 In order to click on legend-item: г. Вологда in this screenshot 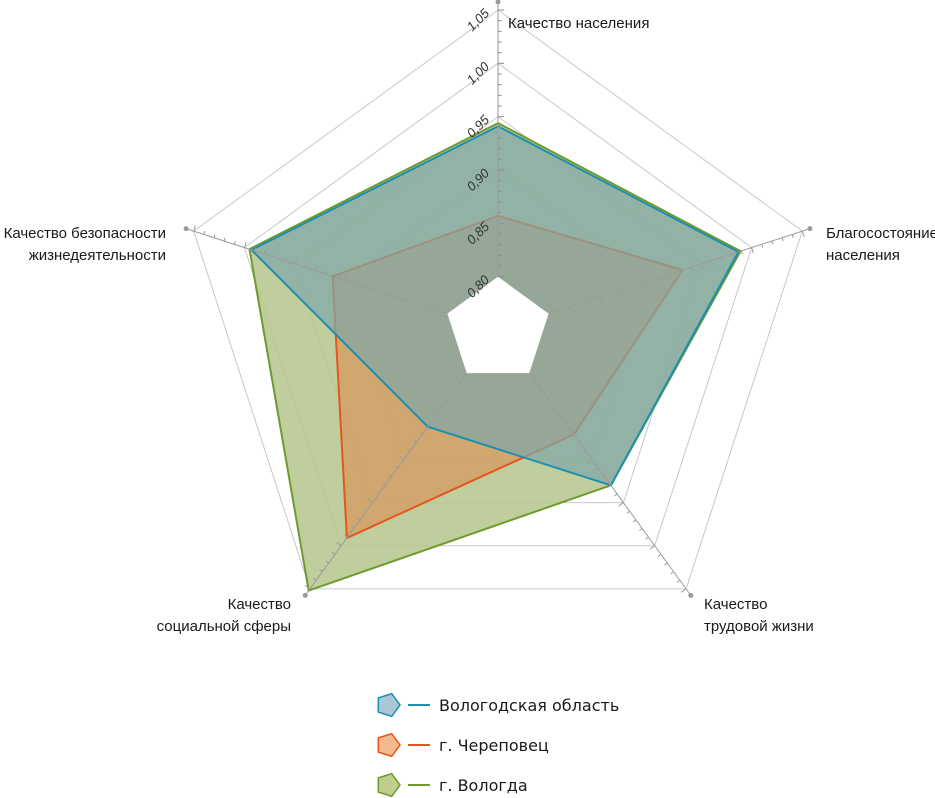, I will do `click(452, 785)`.